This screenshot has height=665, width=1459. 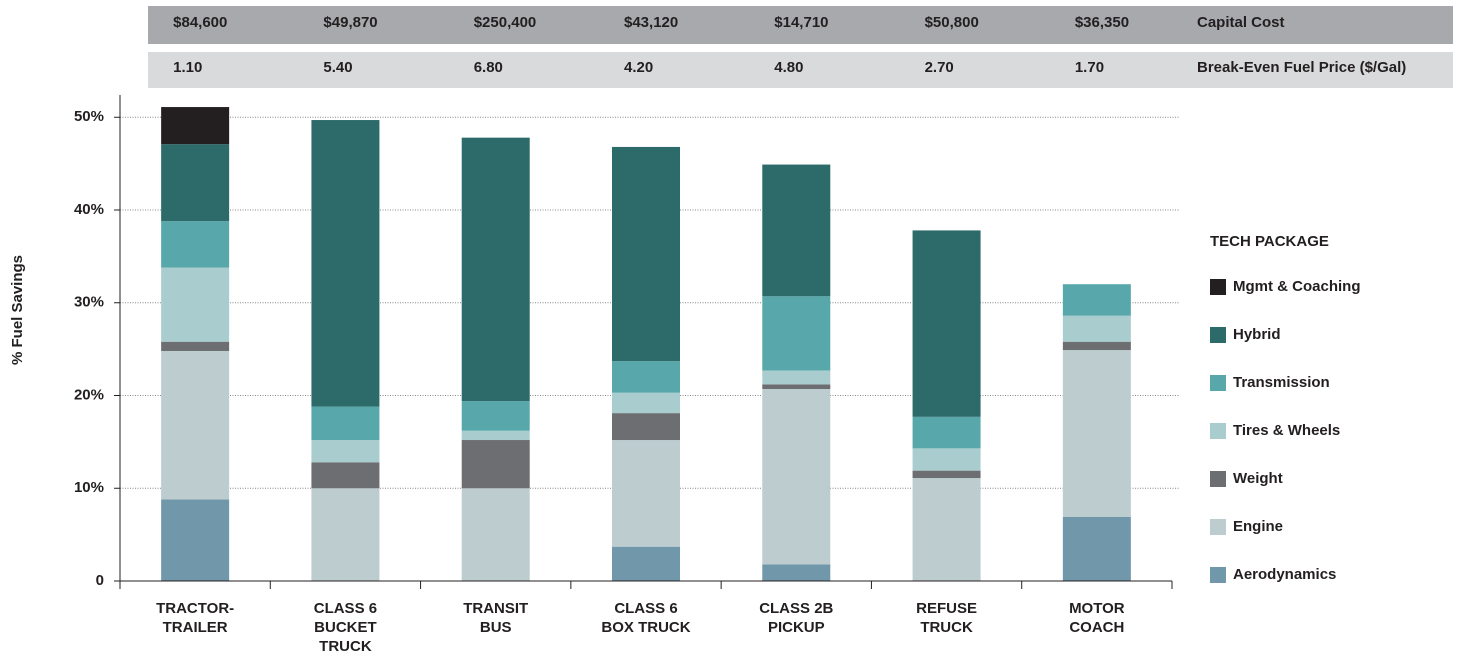 What do you see at coordinates (1097, 618) in the screenshot?
I see `x-tick-label: MOTOR COACH` at bounding box center [1097, 618].